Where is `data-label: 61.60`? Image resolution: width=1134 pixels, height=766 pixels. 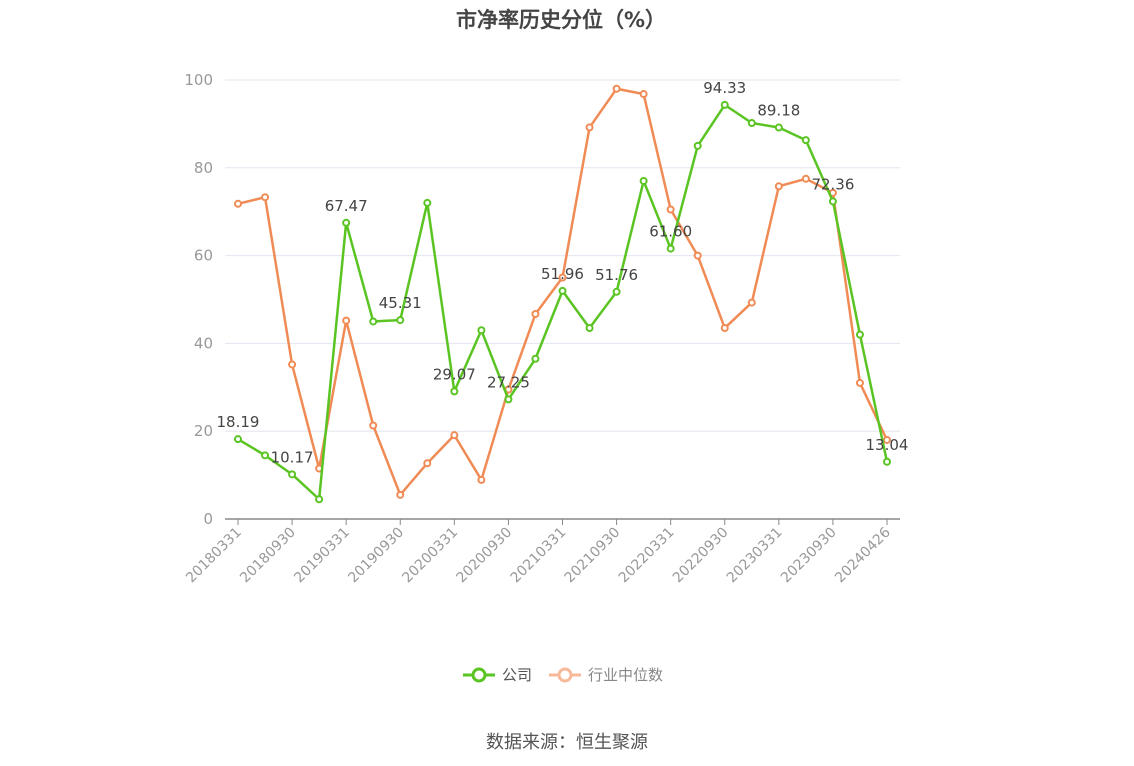 data-label: 61.60 is located at coordinates (670, 232).